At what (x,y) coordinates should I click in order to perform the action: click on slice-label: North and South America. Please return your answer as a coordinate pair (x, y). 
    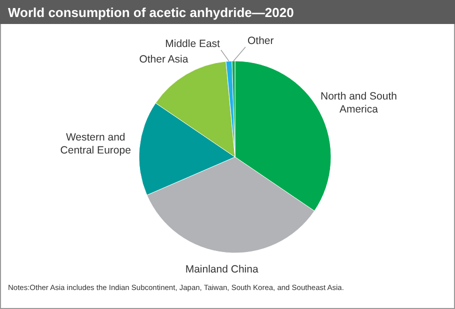
    Looking at the image, I should click on (359, 103).